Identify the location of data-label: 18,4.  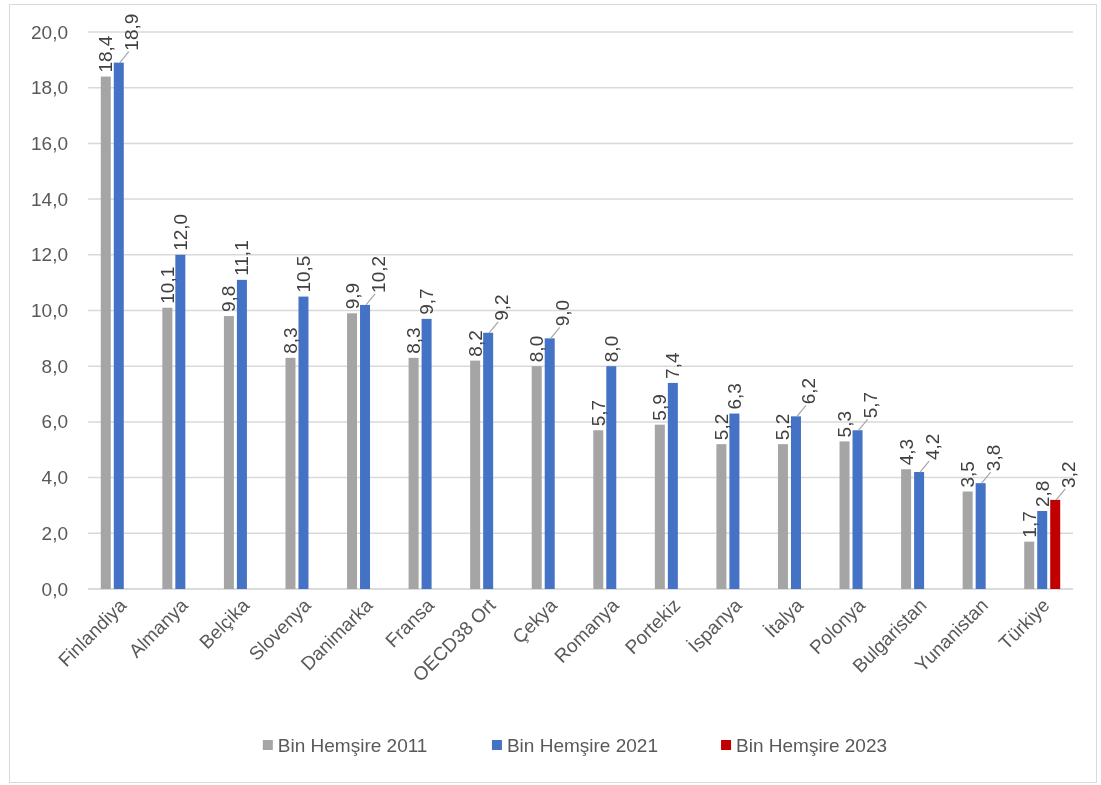
(106, 54).